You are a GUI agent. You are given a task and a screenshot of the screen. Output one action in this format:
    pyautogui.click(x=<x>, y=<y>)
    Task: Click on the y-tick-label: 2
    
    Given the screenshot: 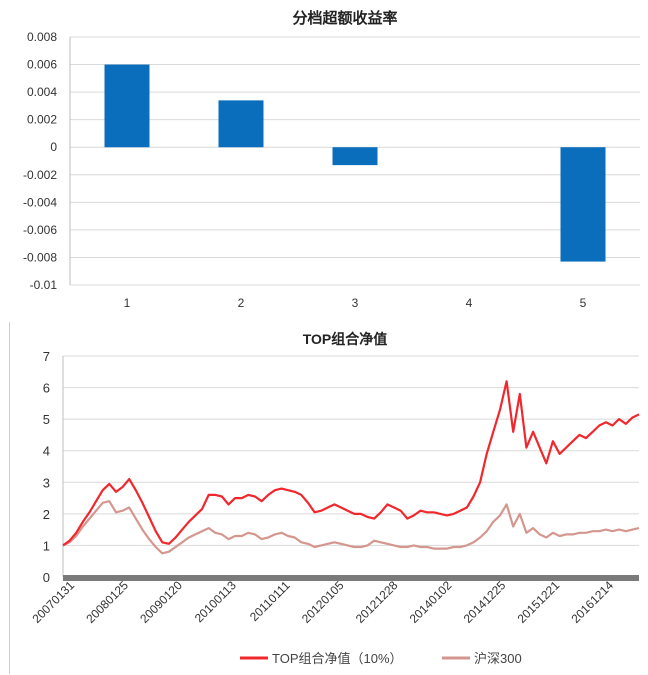 What is the action you would take?
    pyautogui.click(x=46, y=514)
    